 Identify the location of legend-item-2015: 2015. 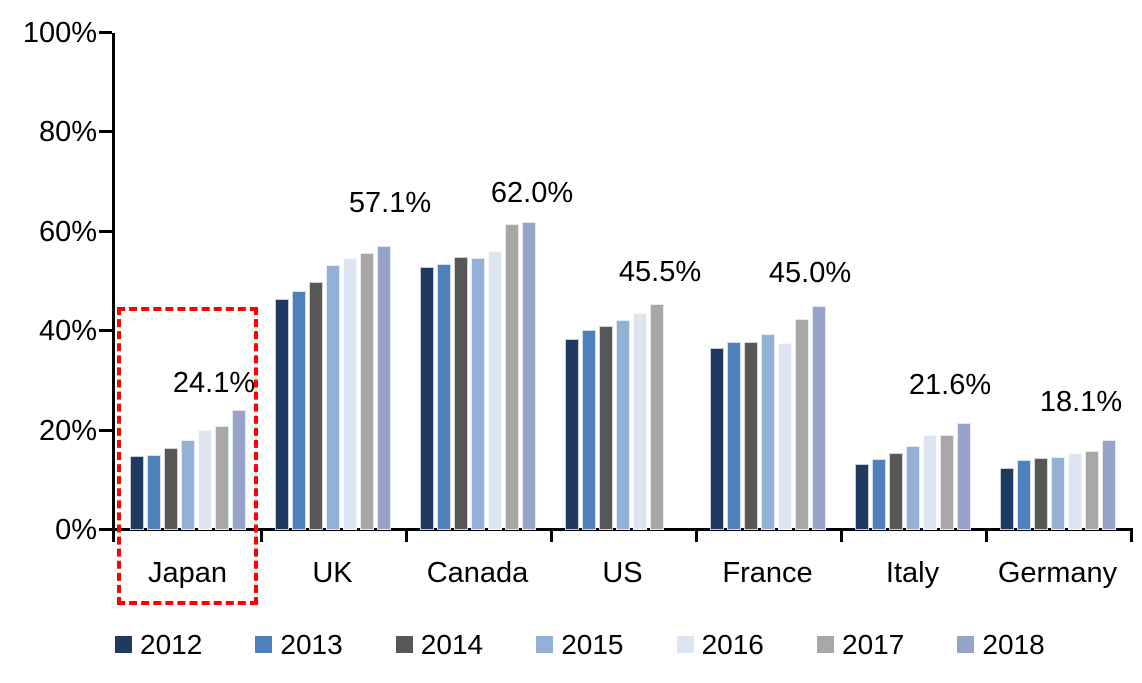
(601, 645).